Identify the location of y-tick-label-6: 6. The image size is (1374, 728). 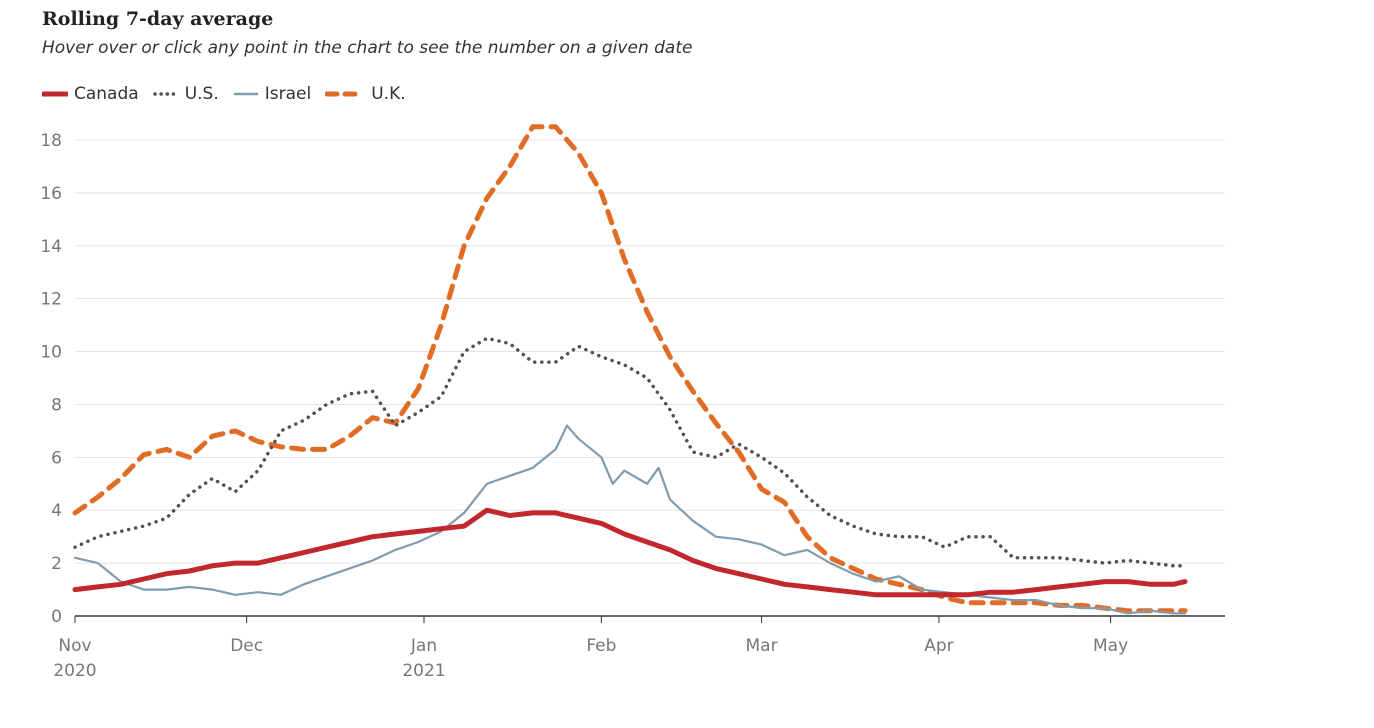
(56, 458).